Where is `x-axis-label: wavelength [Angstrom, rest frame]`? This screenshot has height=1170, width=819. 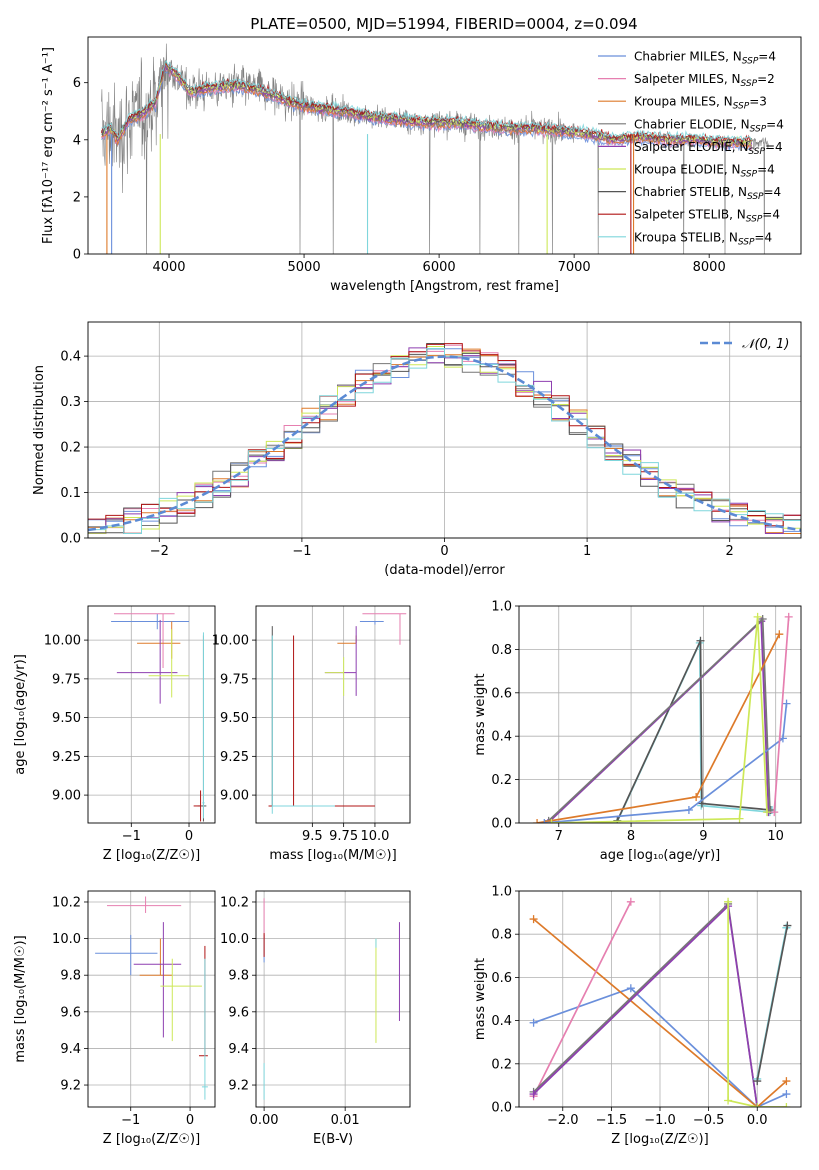
x-axis-label: wavelength [Angstrom, rest frame] is located at coordinates (444, 286).